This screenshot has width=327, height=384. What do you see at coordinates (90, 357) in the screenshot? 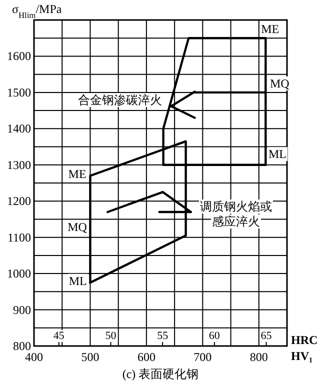
I see `x-tick-label: 500` at bounding box center [90, 357].